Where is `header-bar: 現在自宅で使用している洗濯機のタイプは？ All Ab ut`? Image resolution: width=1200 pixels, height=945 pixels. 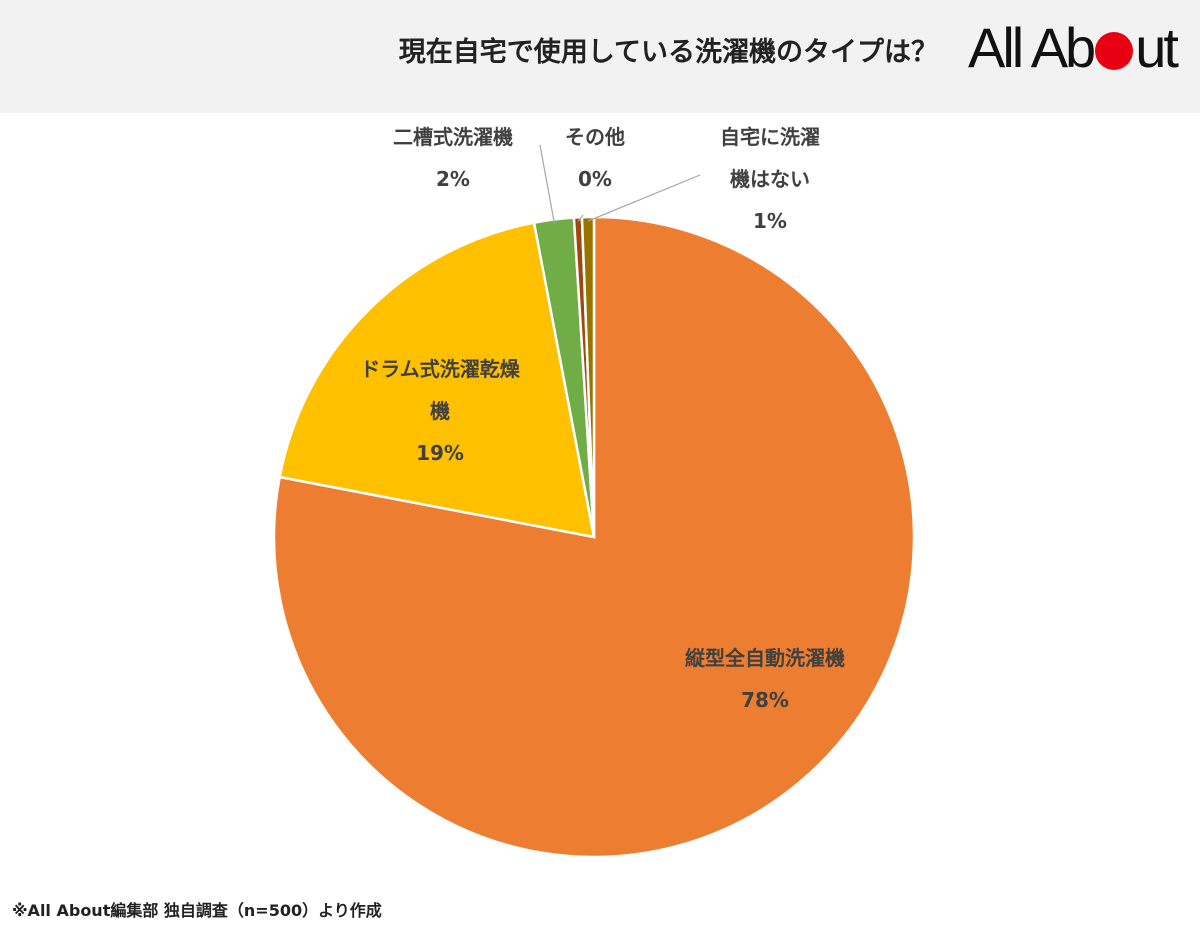 header-bar: 現在自宅で使用している洗濯機のタイプは？ All Ab ut is located at coordinates (600, 56).